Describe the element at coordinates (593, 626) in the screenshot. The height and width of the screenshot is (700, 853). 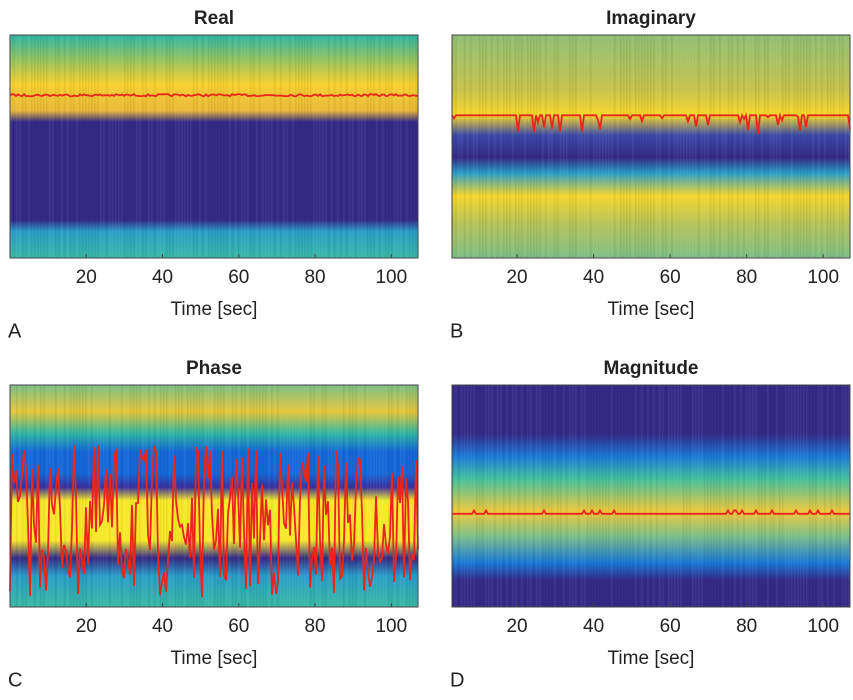
I see `x-tick-label: 40` at that location.